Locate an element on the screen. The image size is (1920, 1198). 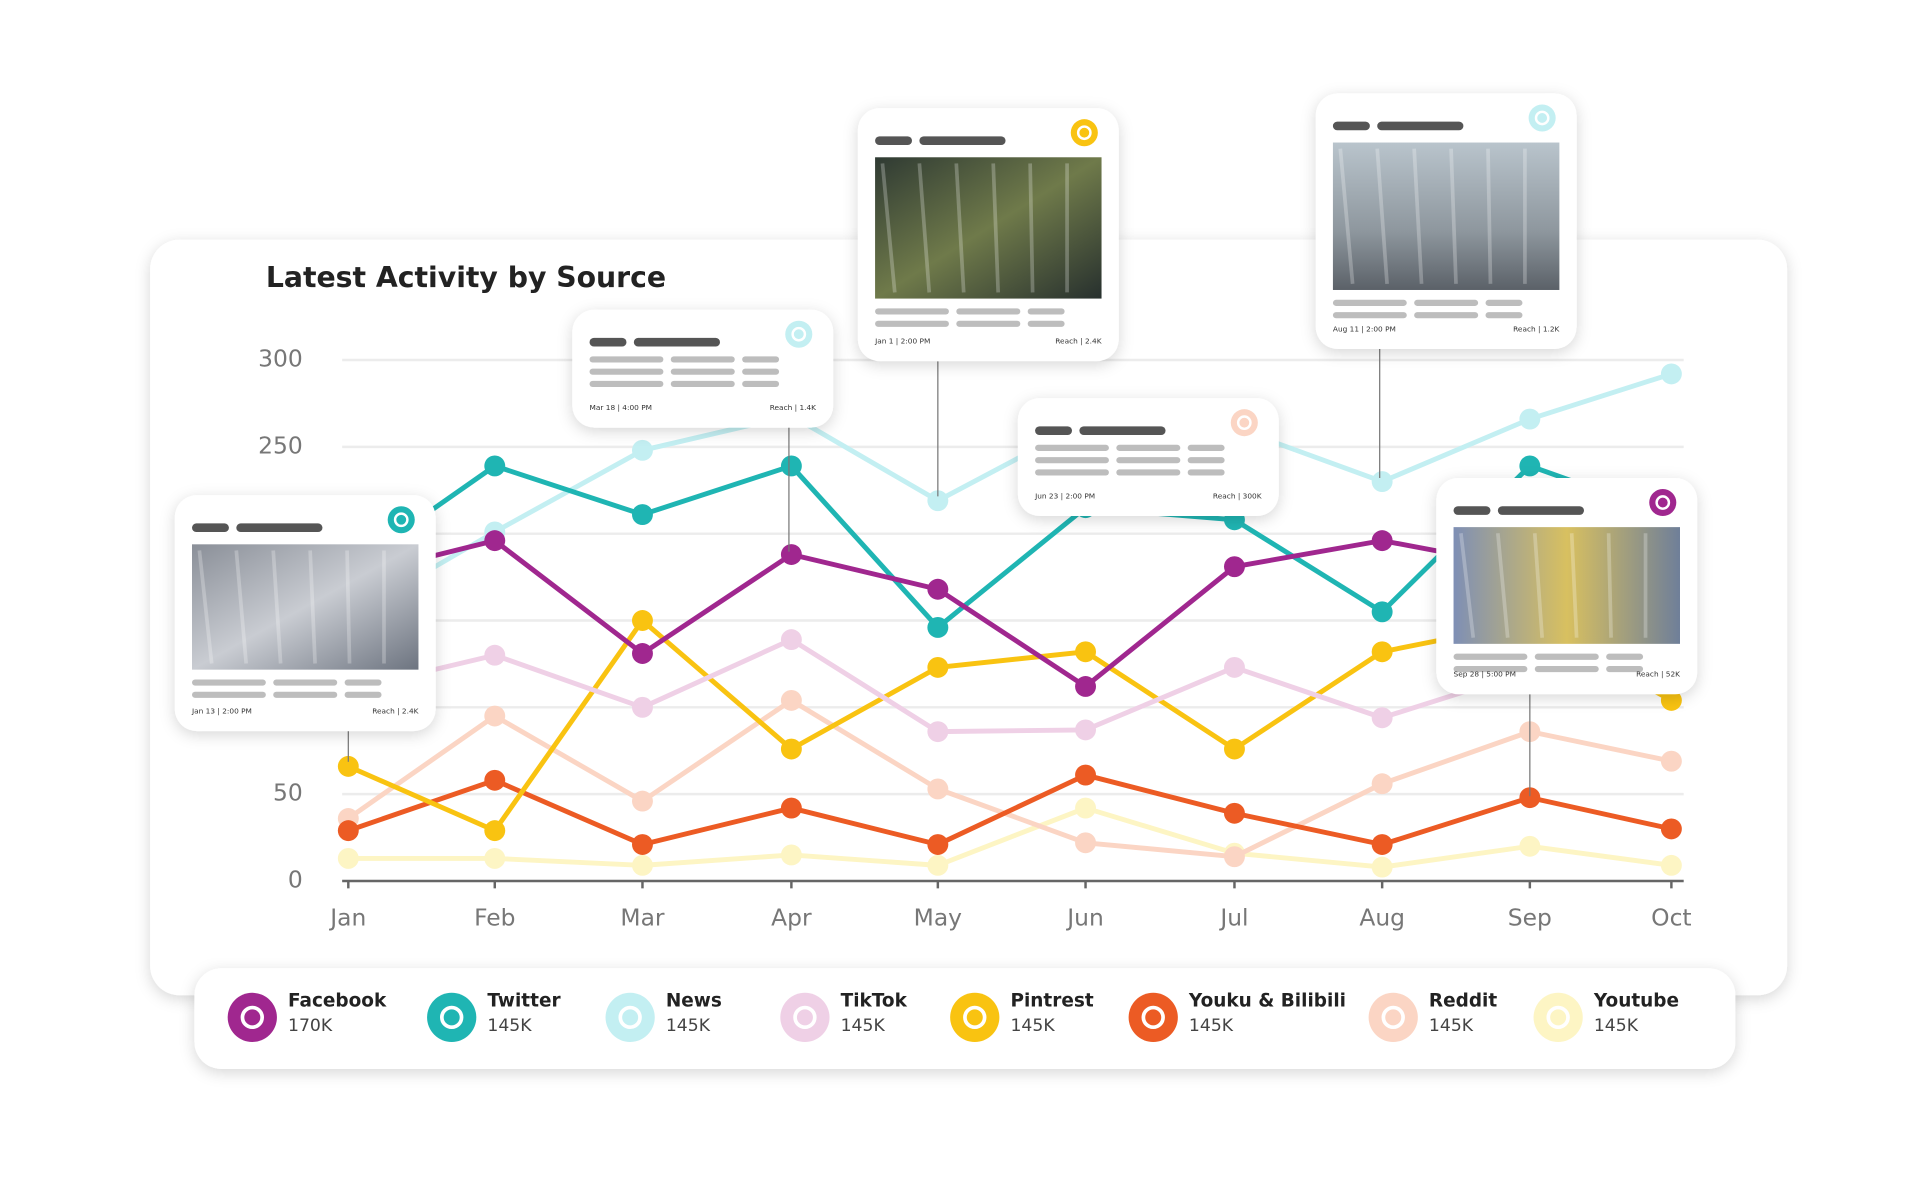
post-card: Jan 1 | 2:00 PM Reach | 2.4K is located at coordinates (988, 235).